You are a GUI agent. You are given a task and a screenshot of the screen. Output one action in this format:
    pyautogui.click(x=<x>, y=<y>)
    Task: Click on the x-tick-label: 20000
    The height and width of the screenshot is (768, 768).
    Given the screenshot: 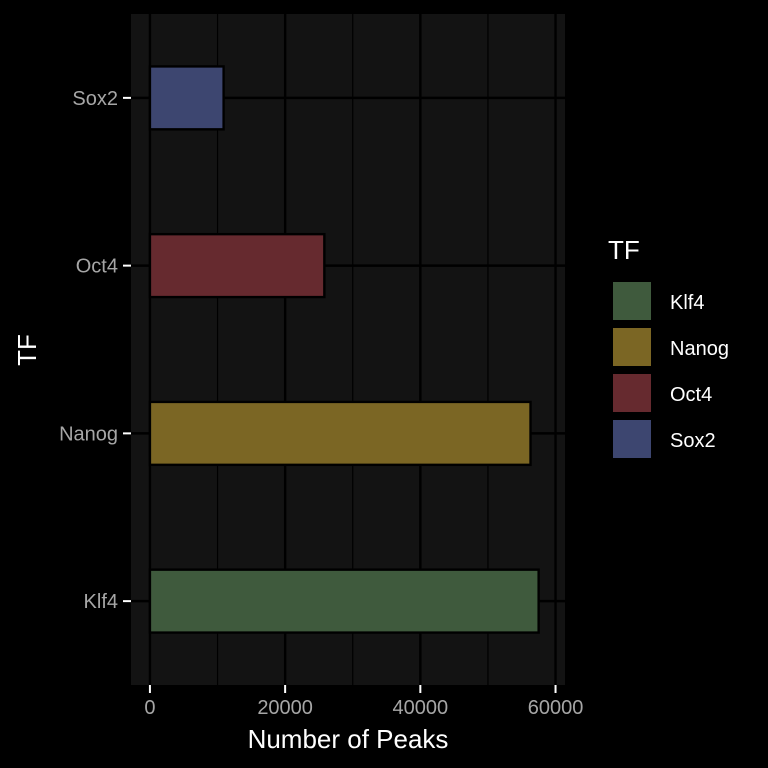 What is the action you would take?
    pyautogui.click(x=285, y=708)
    